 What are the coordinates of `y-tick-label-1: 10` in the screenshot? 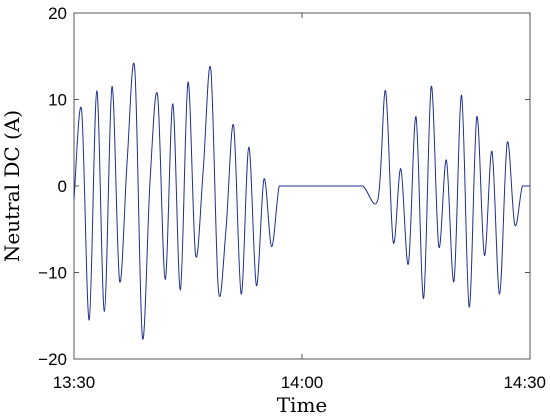 It's located at (57, 100).